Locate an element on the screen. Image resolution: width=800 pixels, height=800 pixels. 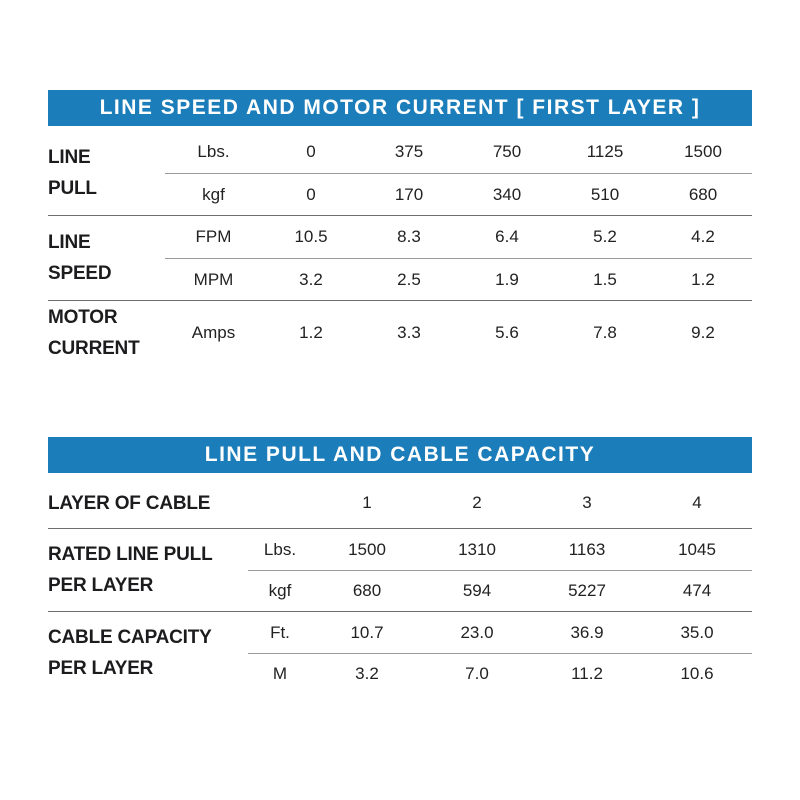
table2-title: LINE PULL AND CABLE CAPACITY is located at coordinates (400, 454).